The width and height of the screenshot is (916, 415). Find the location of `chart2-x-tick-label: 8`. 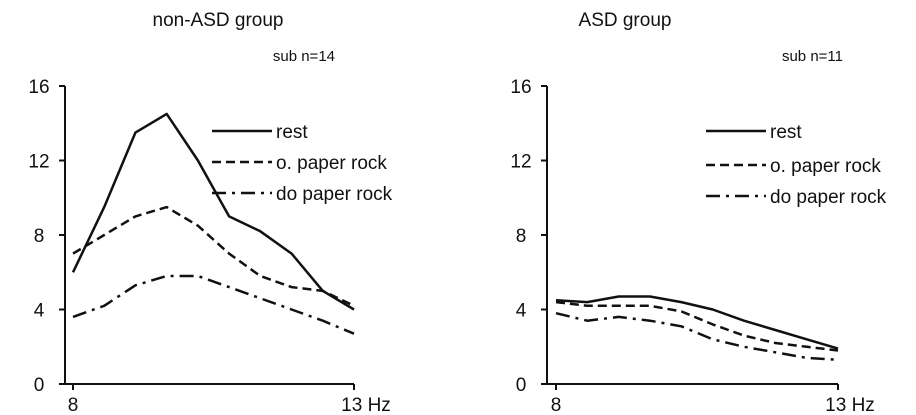

chart2-x-tick-label: 8 is located at coordinates (556, 405).